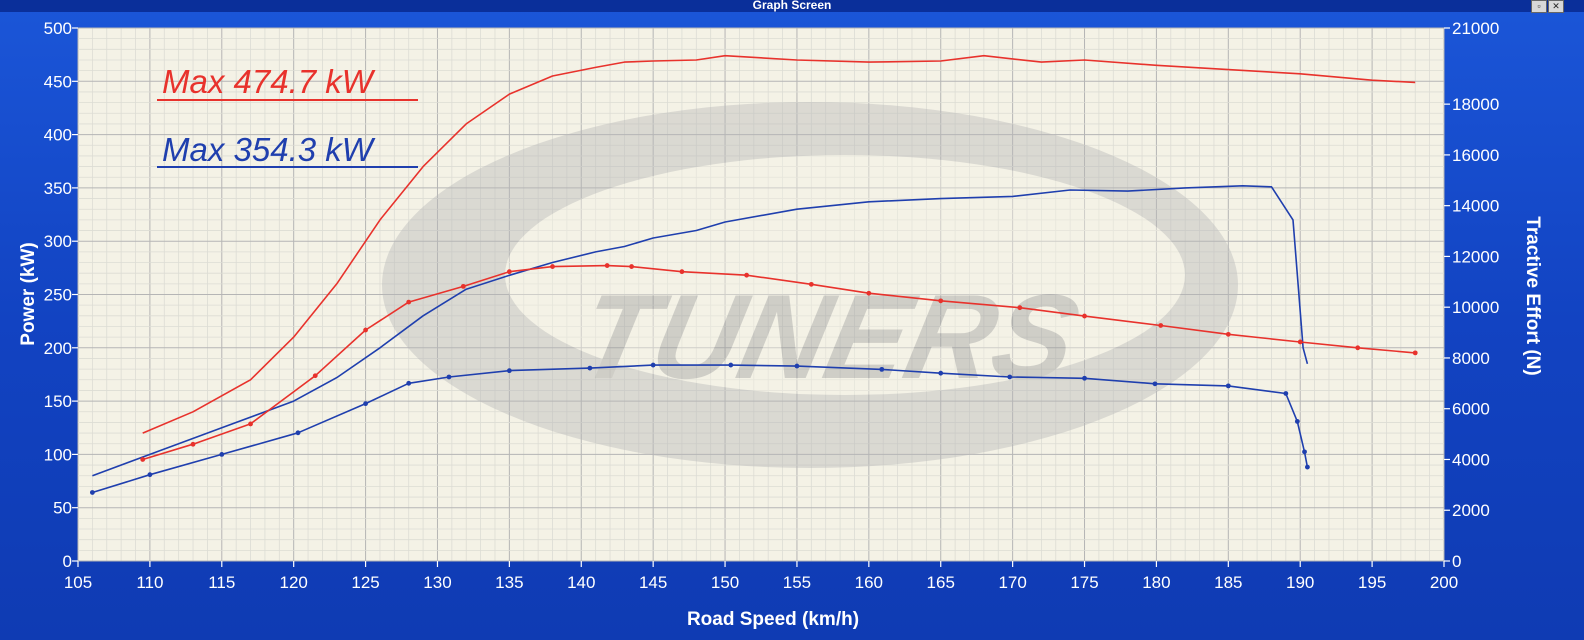 The width and height of the screenshot is (1584, 640). What do you see at coordinates (58, 81) in the screenshot?
I see `y-tick-label: 450` at bounding box center [58, 81].